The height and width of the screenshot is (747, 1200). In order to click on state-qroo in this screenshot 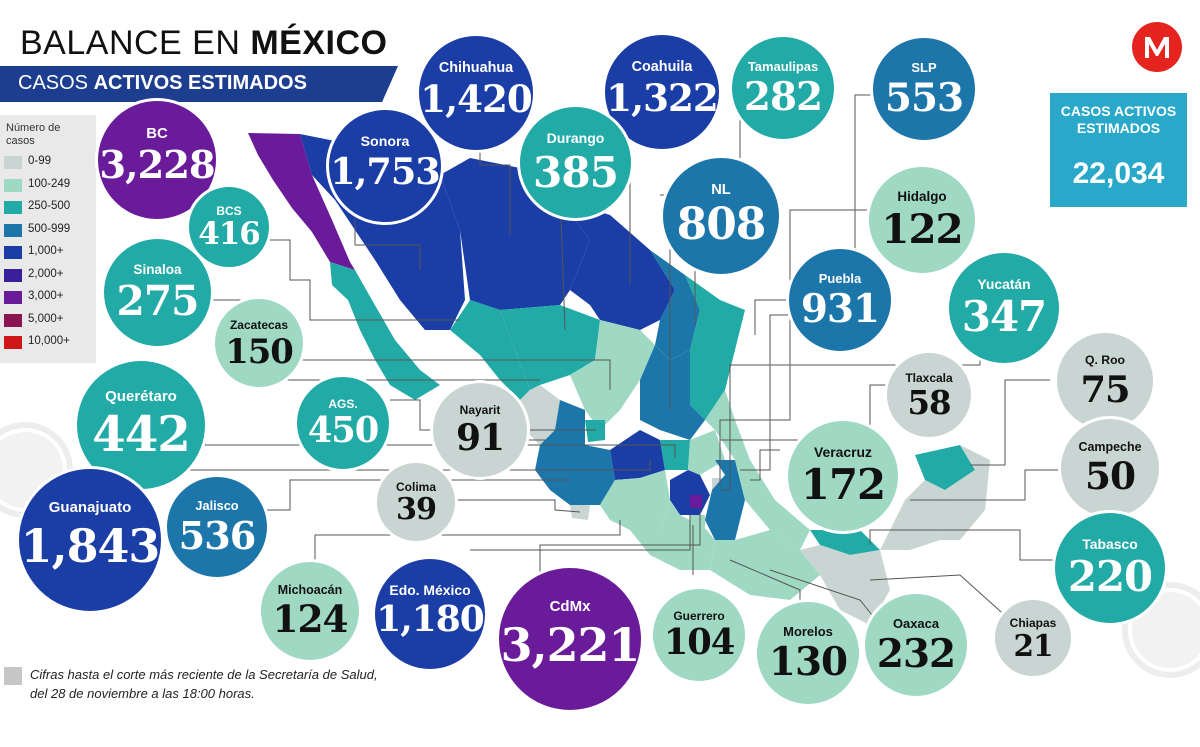, I will do `click(965, 492)`.